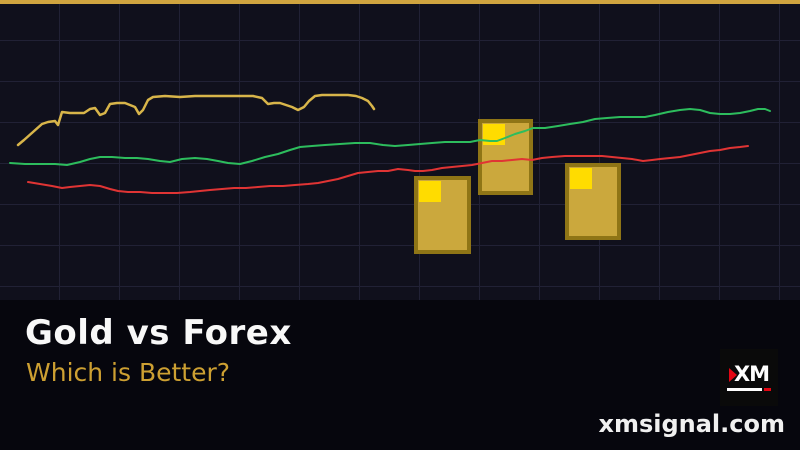 The width and height of the screenshot is (800, 450). Describe the element at coordinates (400, 2) in the screenshot. I see `top-accent-bar` at that location.